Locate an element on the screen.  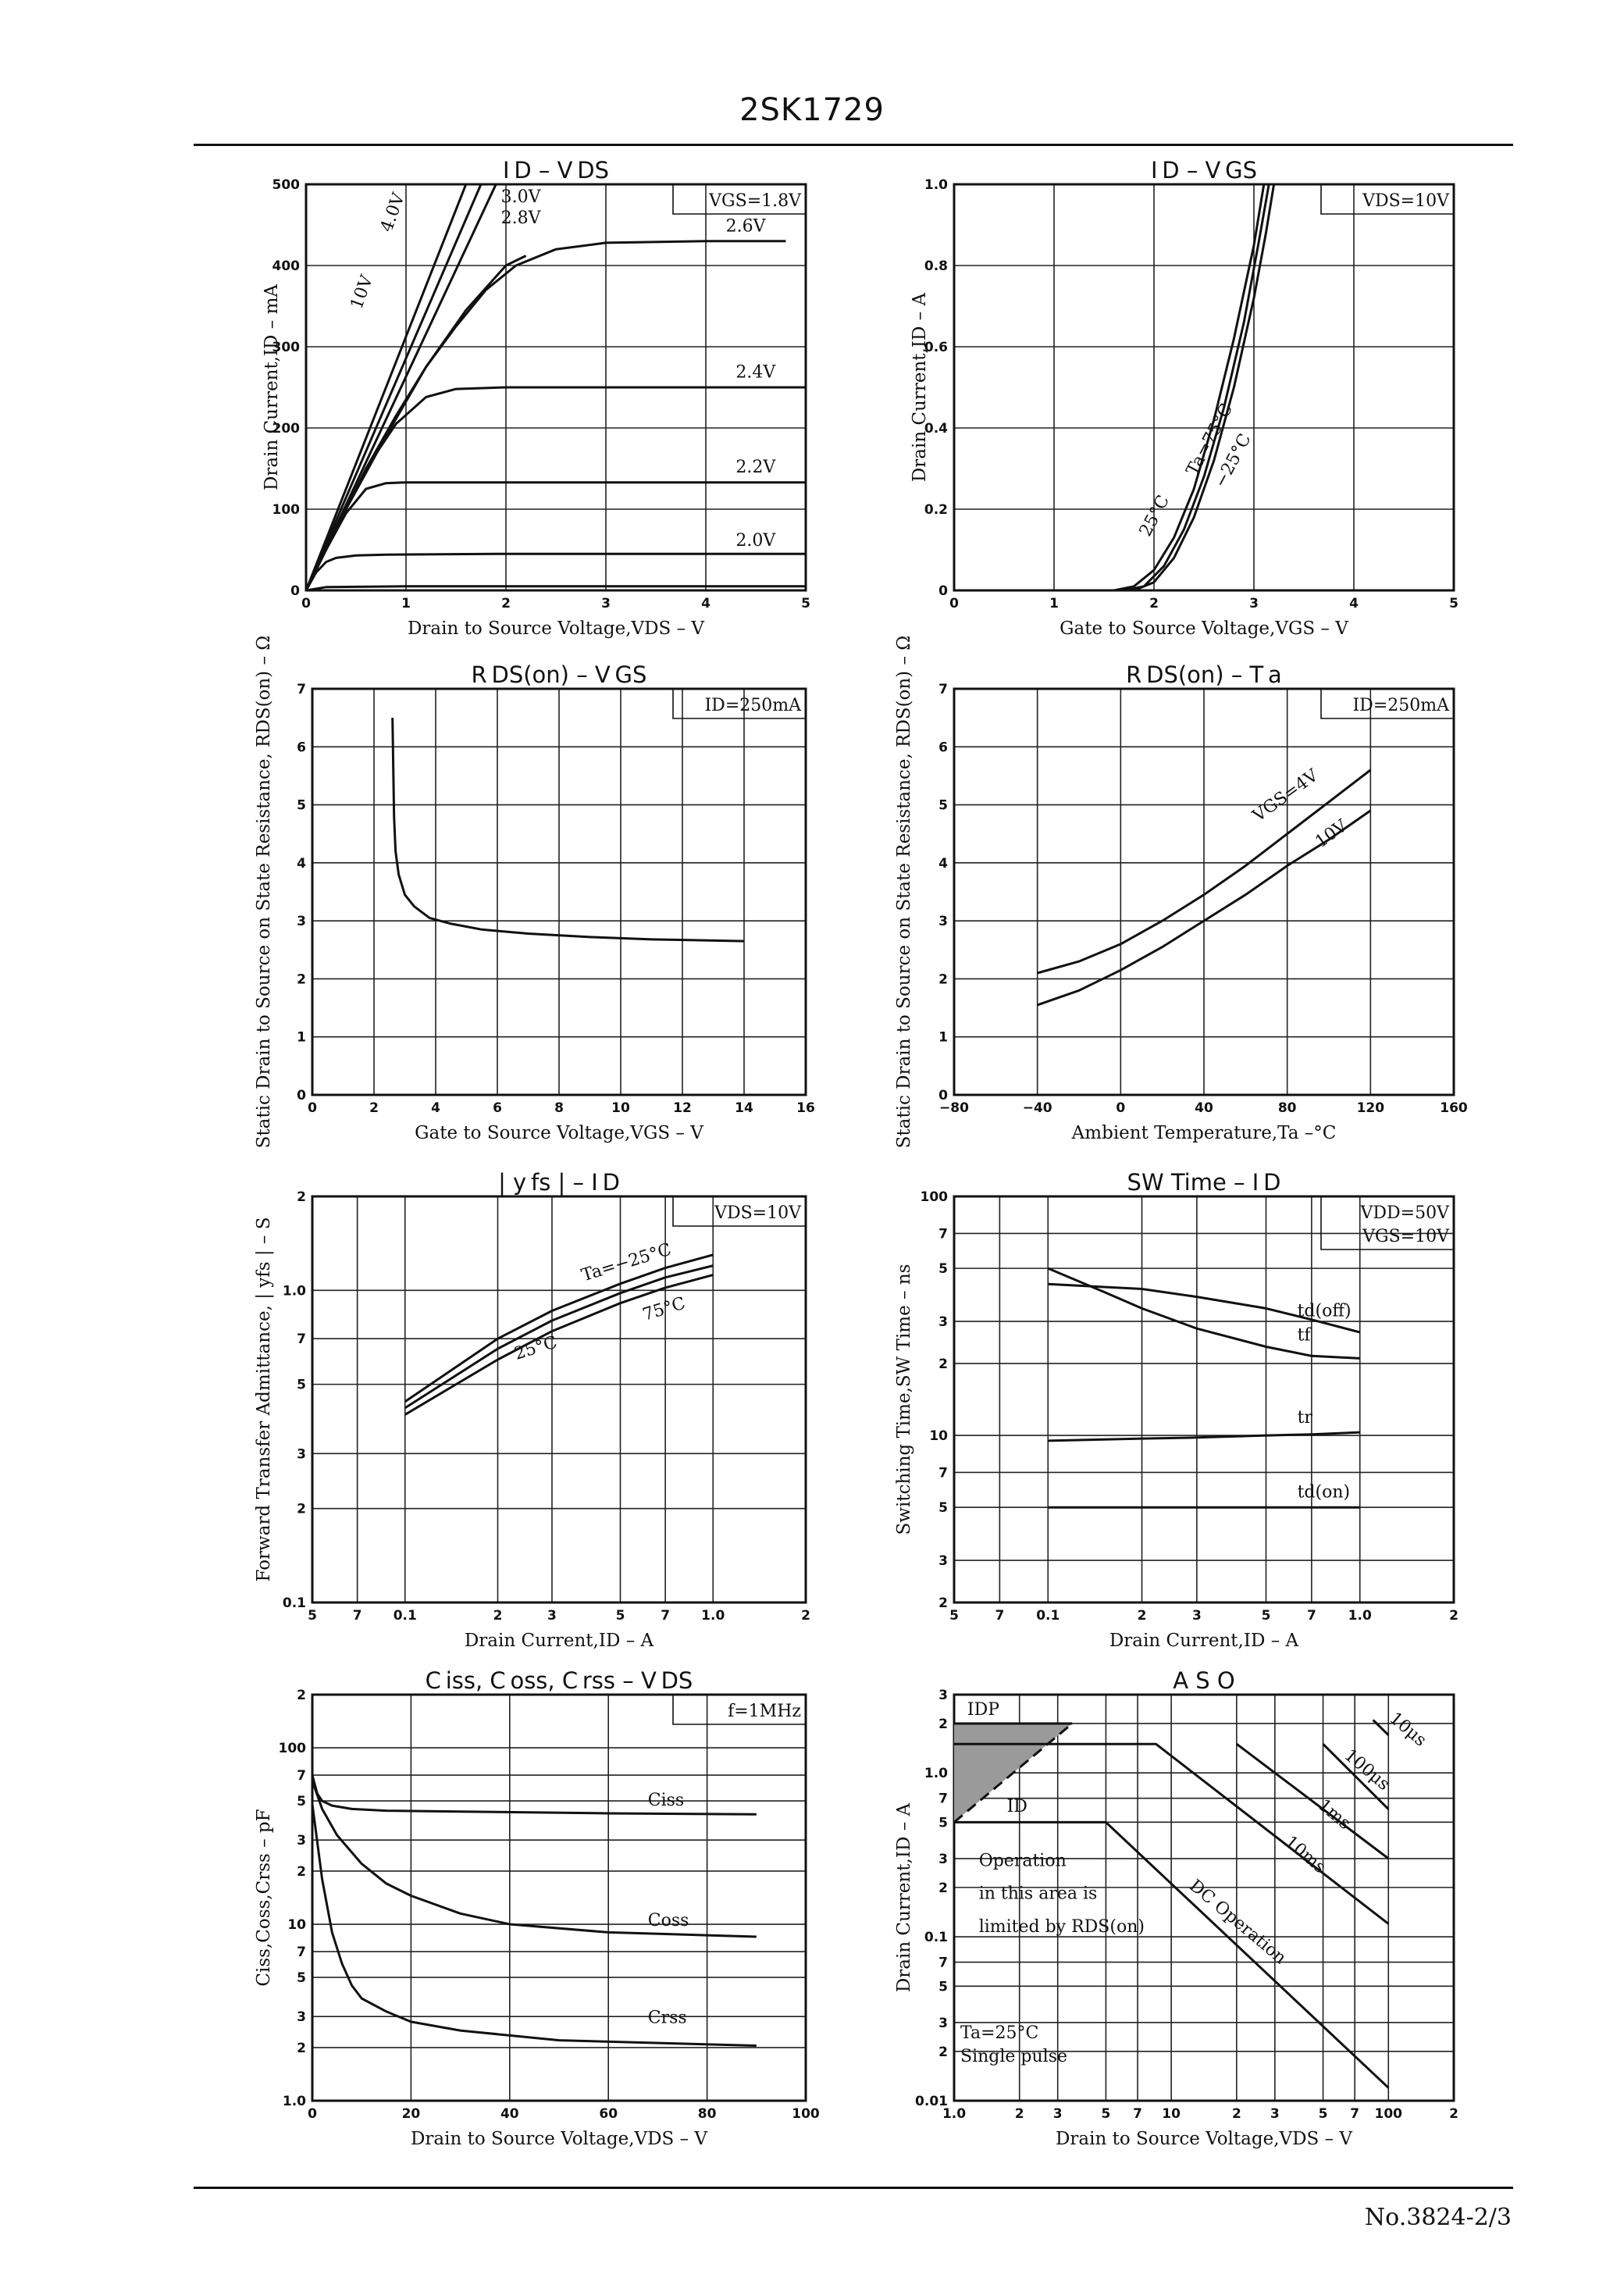
info-label: Ta=25°C is located at coordinates (999, 2033).